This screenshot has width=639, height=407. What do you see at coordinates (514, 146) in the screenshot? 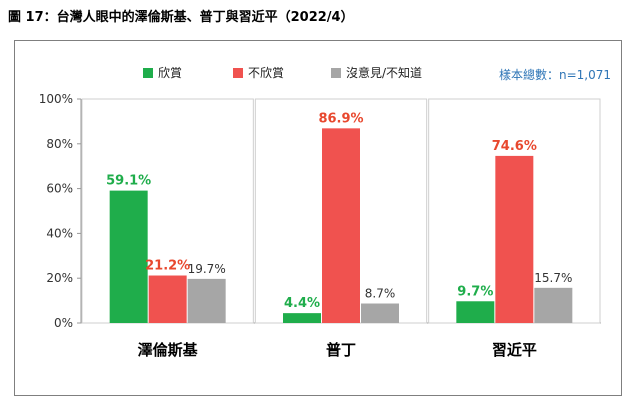
I see `data-label: 74.6%` at bounding box center [514, 146].